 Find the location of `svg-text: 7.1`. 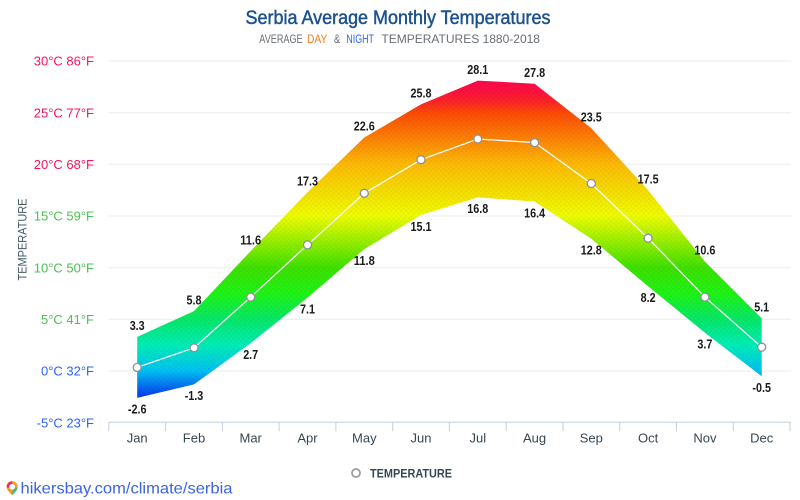

svg-text: 7.1 is located at coordinates (307, 309).